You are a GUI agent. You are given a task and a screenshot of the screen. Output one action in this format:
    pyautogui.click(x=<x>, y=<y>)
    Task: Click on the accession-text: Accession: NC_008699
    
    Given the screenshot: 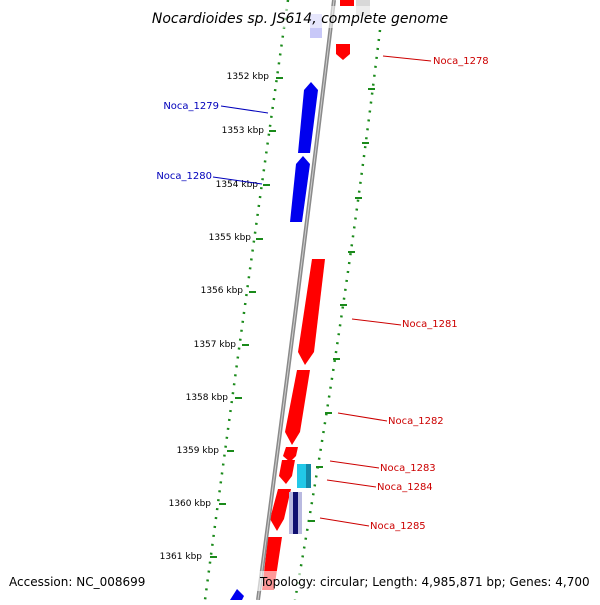 What is the action you would take?
    pyautogui.click(x=77, y=582)
    